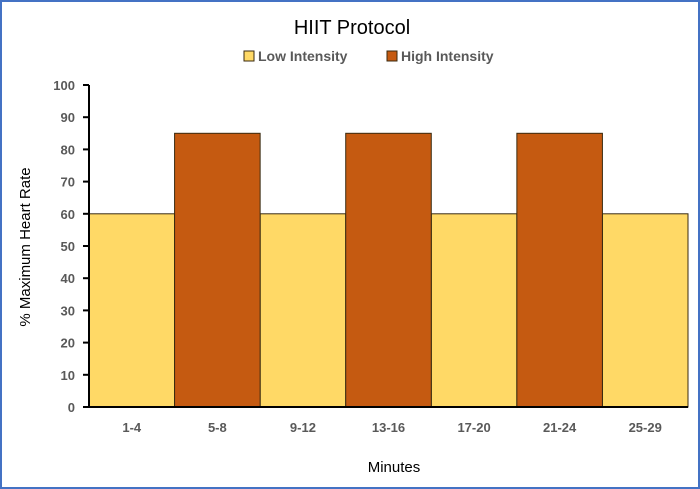 This screenshot has width=700, height=489. I want to click on legend: Low Intensity High Intensity, so click(368, 56).